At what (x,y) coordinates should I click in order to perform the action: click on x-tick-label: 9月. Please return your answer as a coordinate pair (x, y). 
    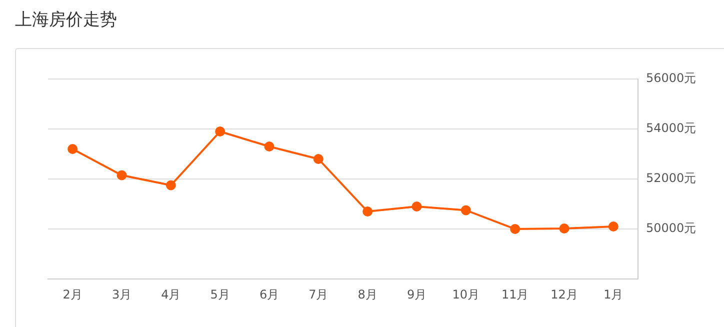
    Looking at the image, I should click on (416, 294).